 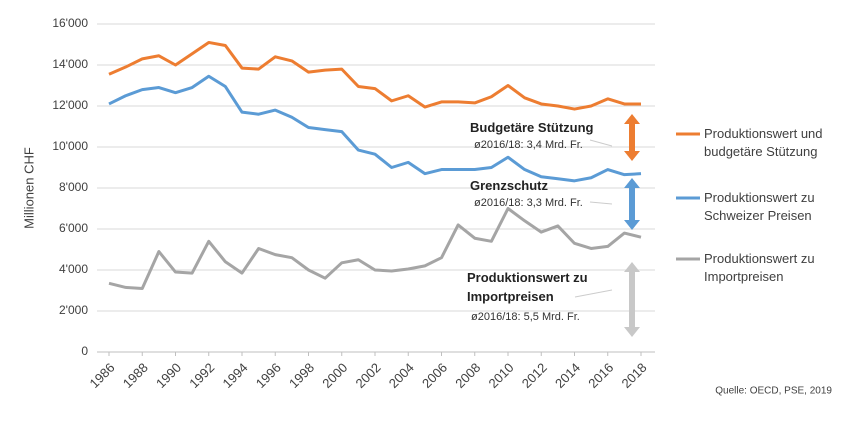 What do you see at coordinates (70, 105) in the screenshot?
I see `y-tick-label: 12'000` at bounding box center [70, 105].